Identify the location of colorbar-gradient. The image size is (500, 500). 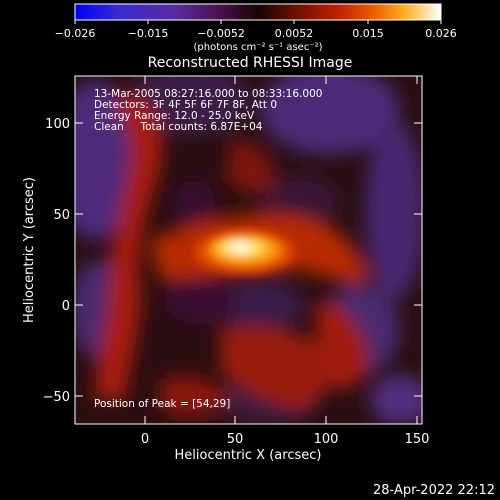
(258, 12).